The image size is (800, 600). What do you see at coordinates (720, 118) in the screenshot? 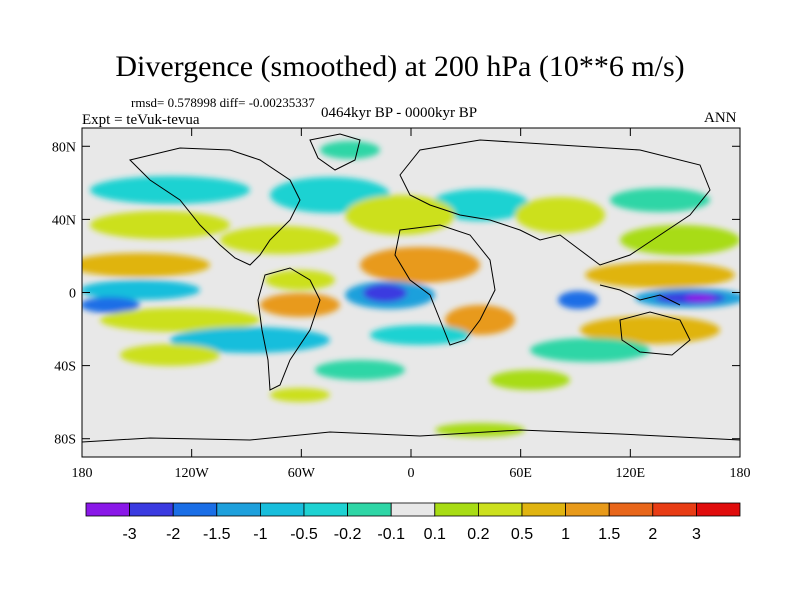
I see `season-label: ANN` at bounding box center [720, 118].